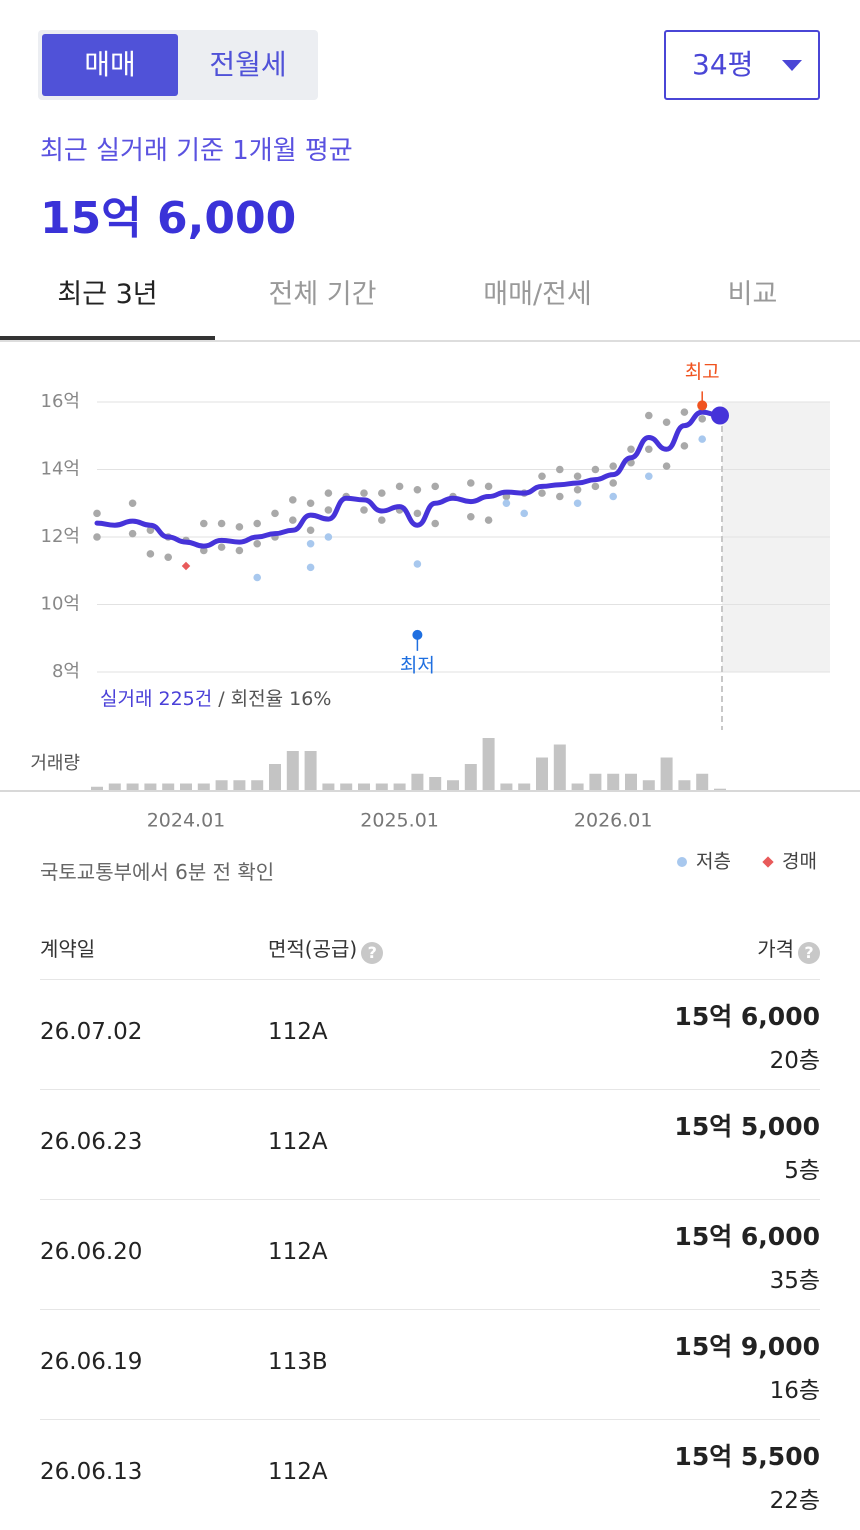  What do you see at coordinates (408, 479) in the screenshot?
I see `average-line` at bounding box center [408, 479].